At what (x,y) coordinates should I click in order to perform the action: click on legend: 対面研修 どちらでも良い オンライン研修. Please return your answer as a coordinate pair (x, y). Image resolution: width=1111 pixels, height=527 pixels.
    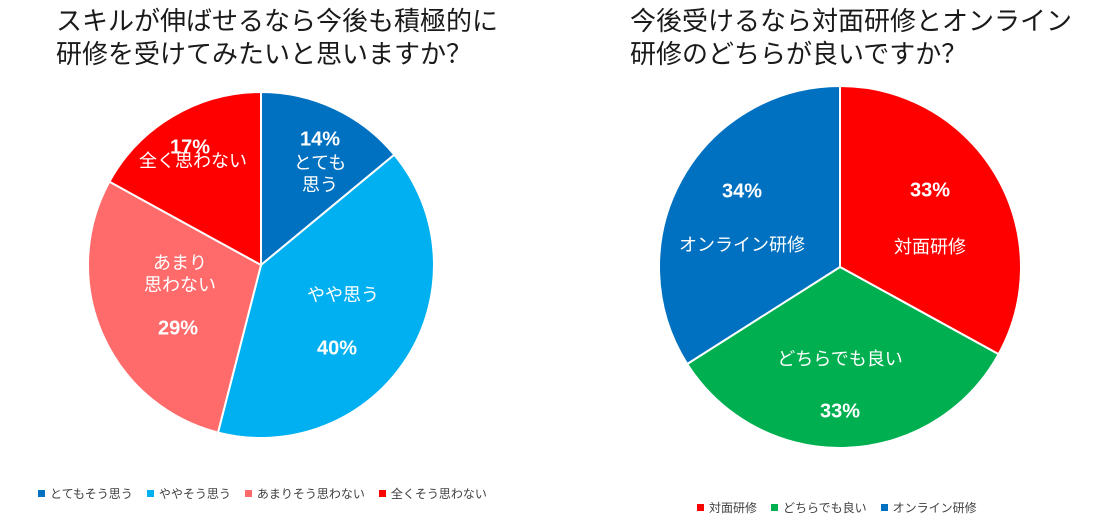
    Looking at the image, I should click on (837, 507).